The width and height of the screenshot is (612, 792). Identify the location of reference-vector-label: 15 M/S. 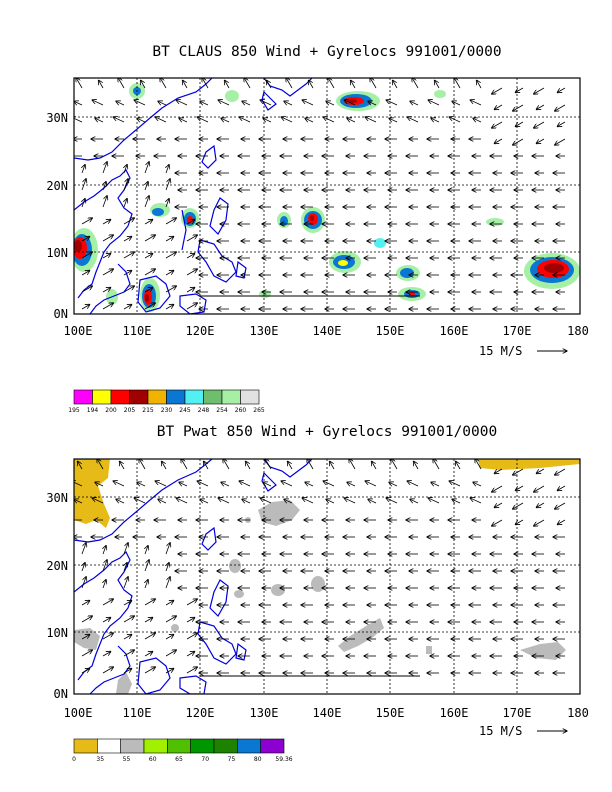
(500, 351).